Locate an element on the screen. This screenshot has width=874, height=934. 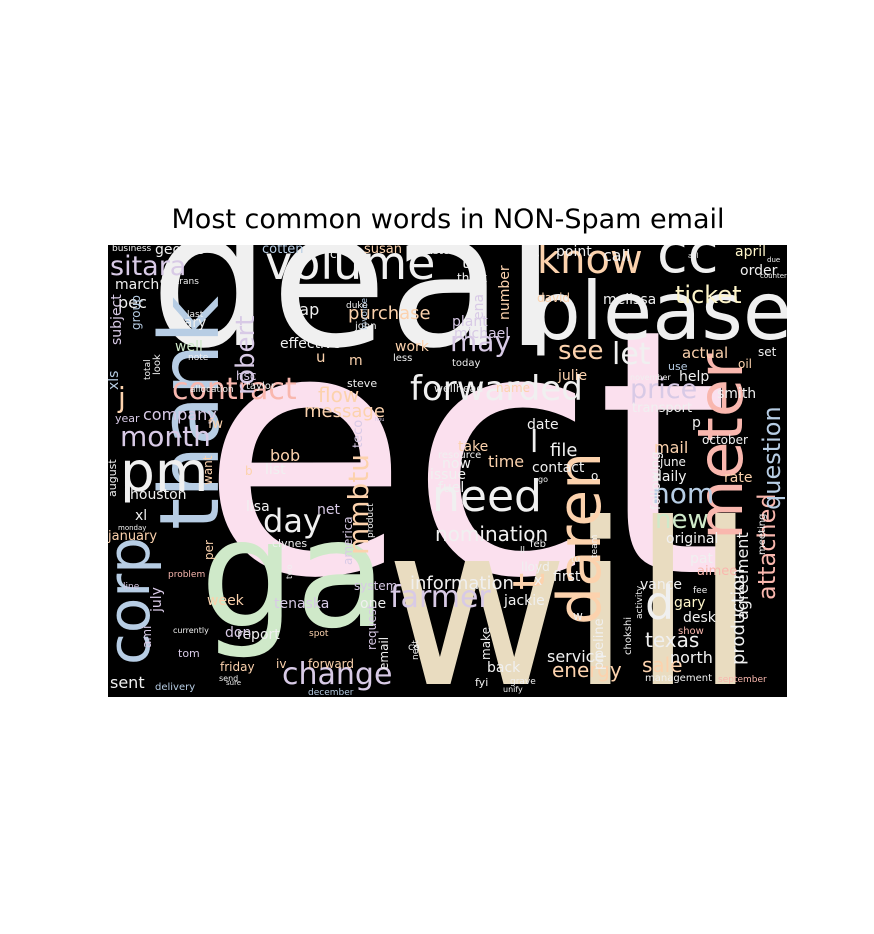
cloud-word: clynes is located at coordinates (290, 543).